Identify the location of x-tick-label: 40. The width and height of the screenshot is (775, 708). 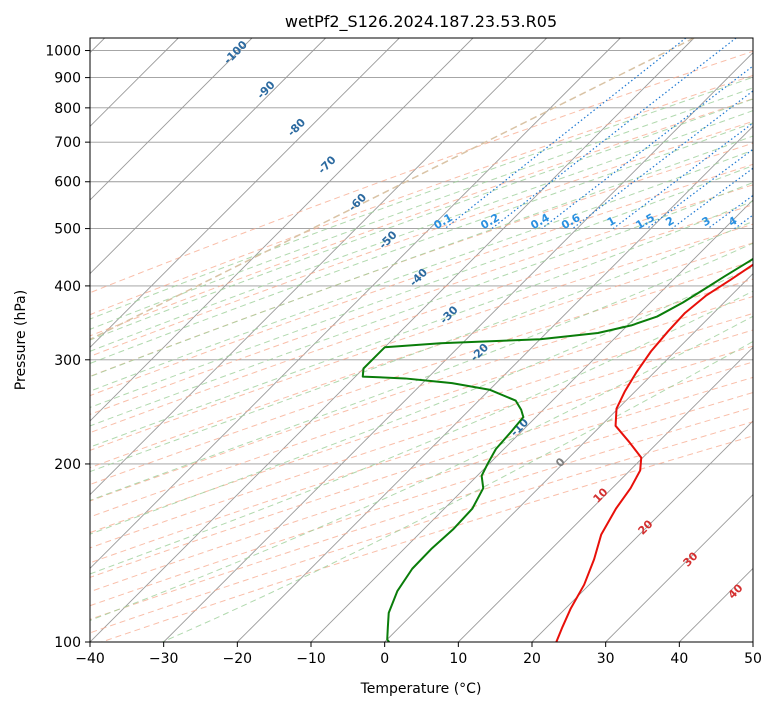
(679, 659).